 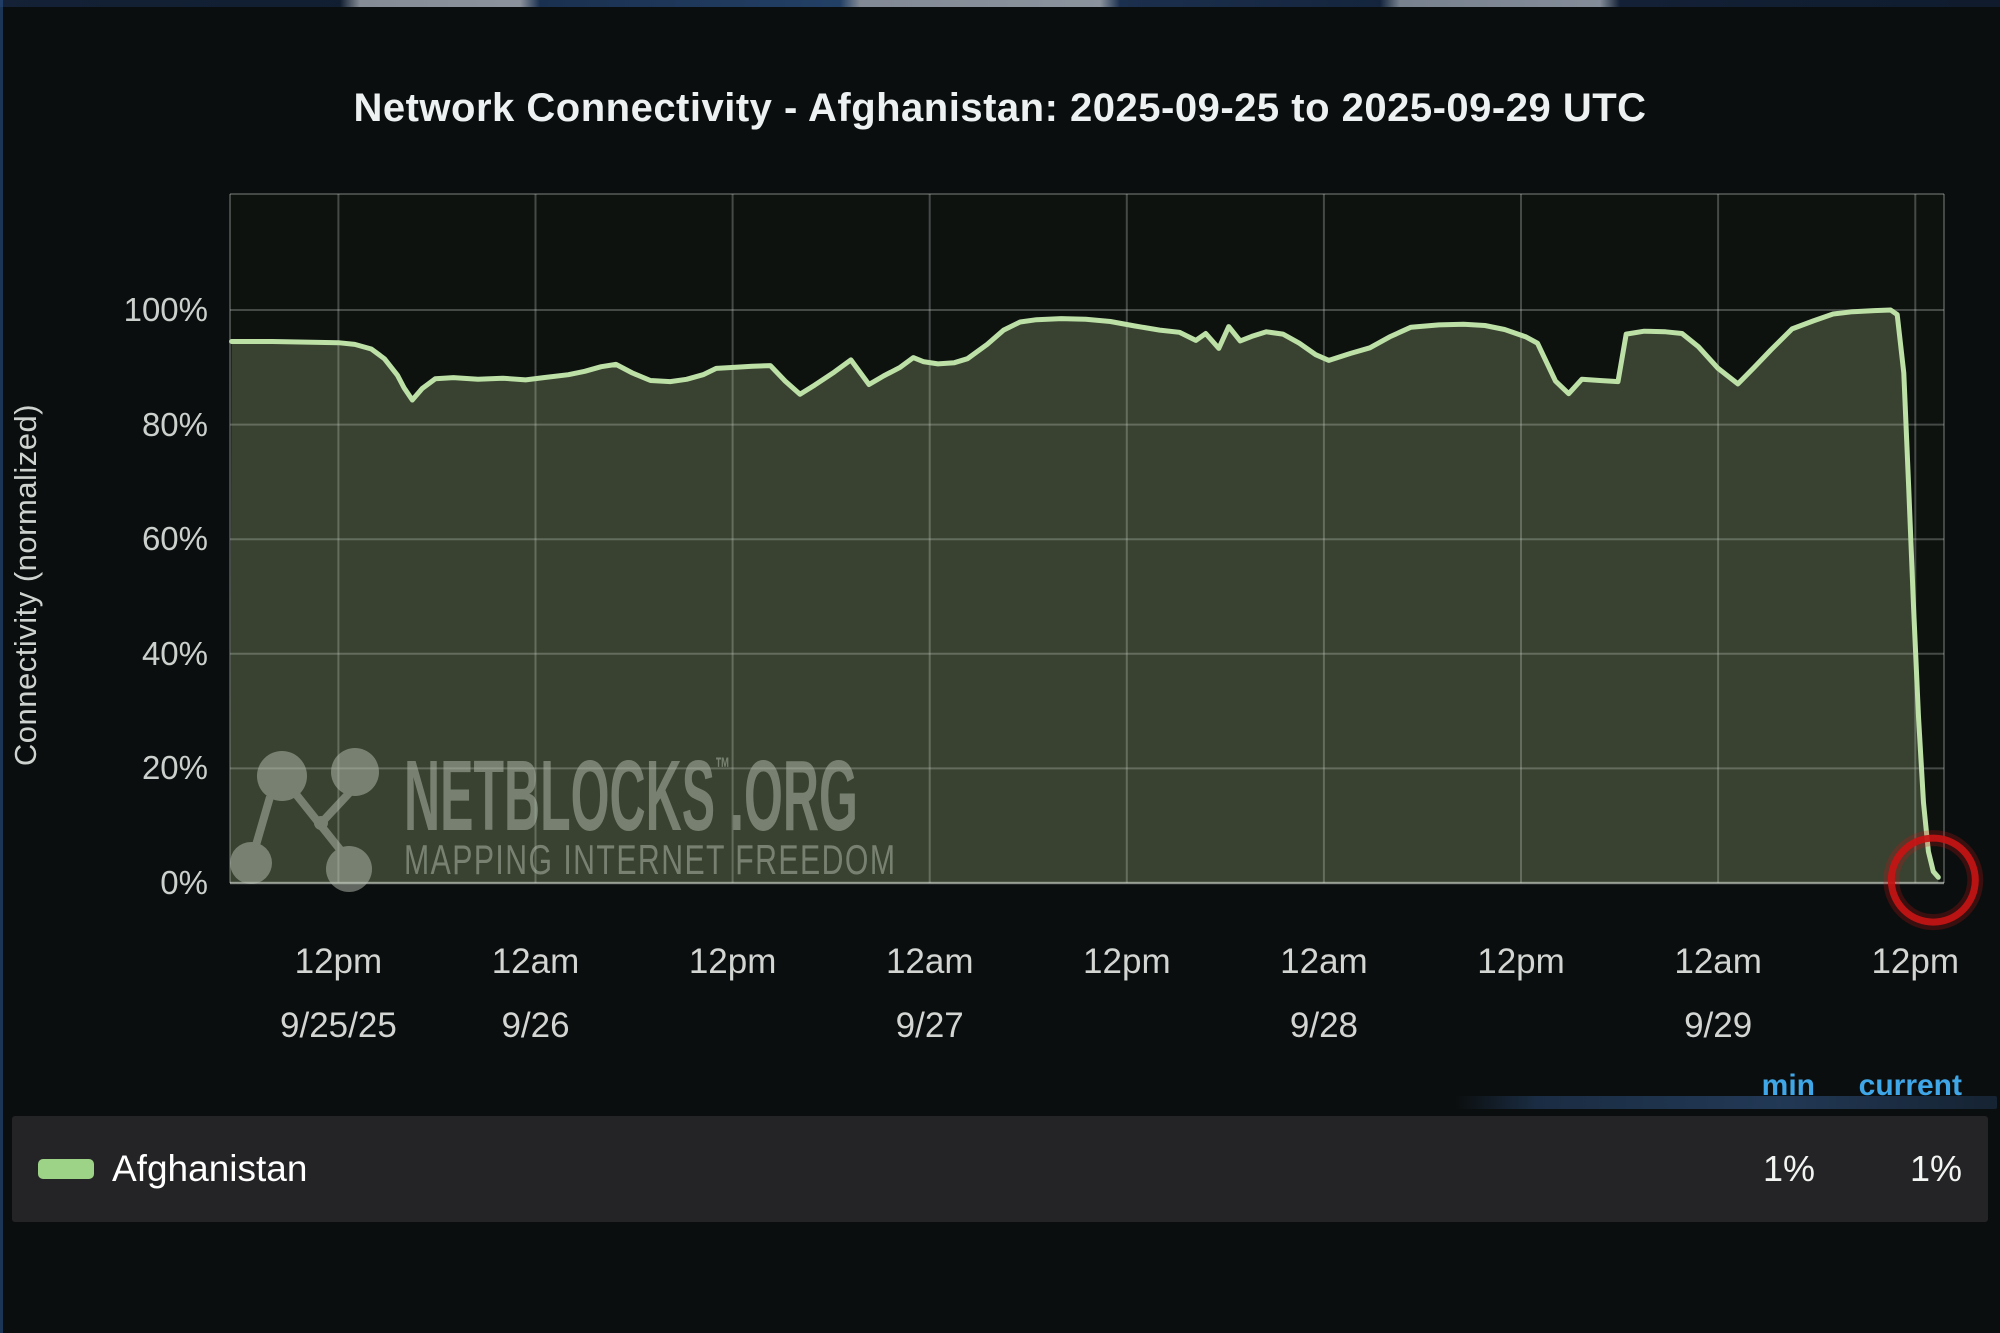 I want to click on x-tick-date-label: 9/29, so click(x=1718, y=1025).